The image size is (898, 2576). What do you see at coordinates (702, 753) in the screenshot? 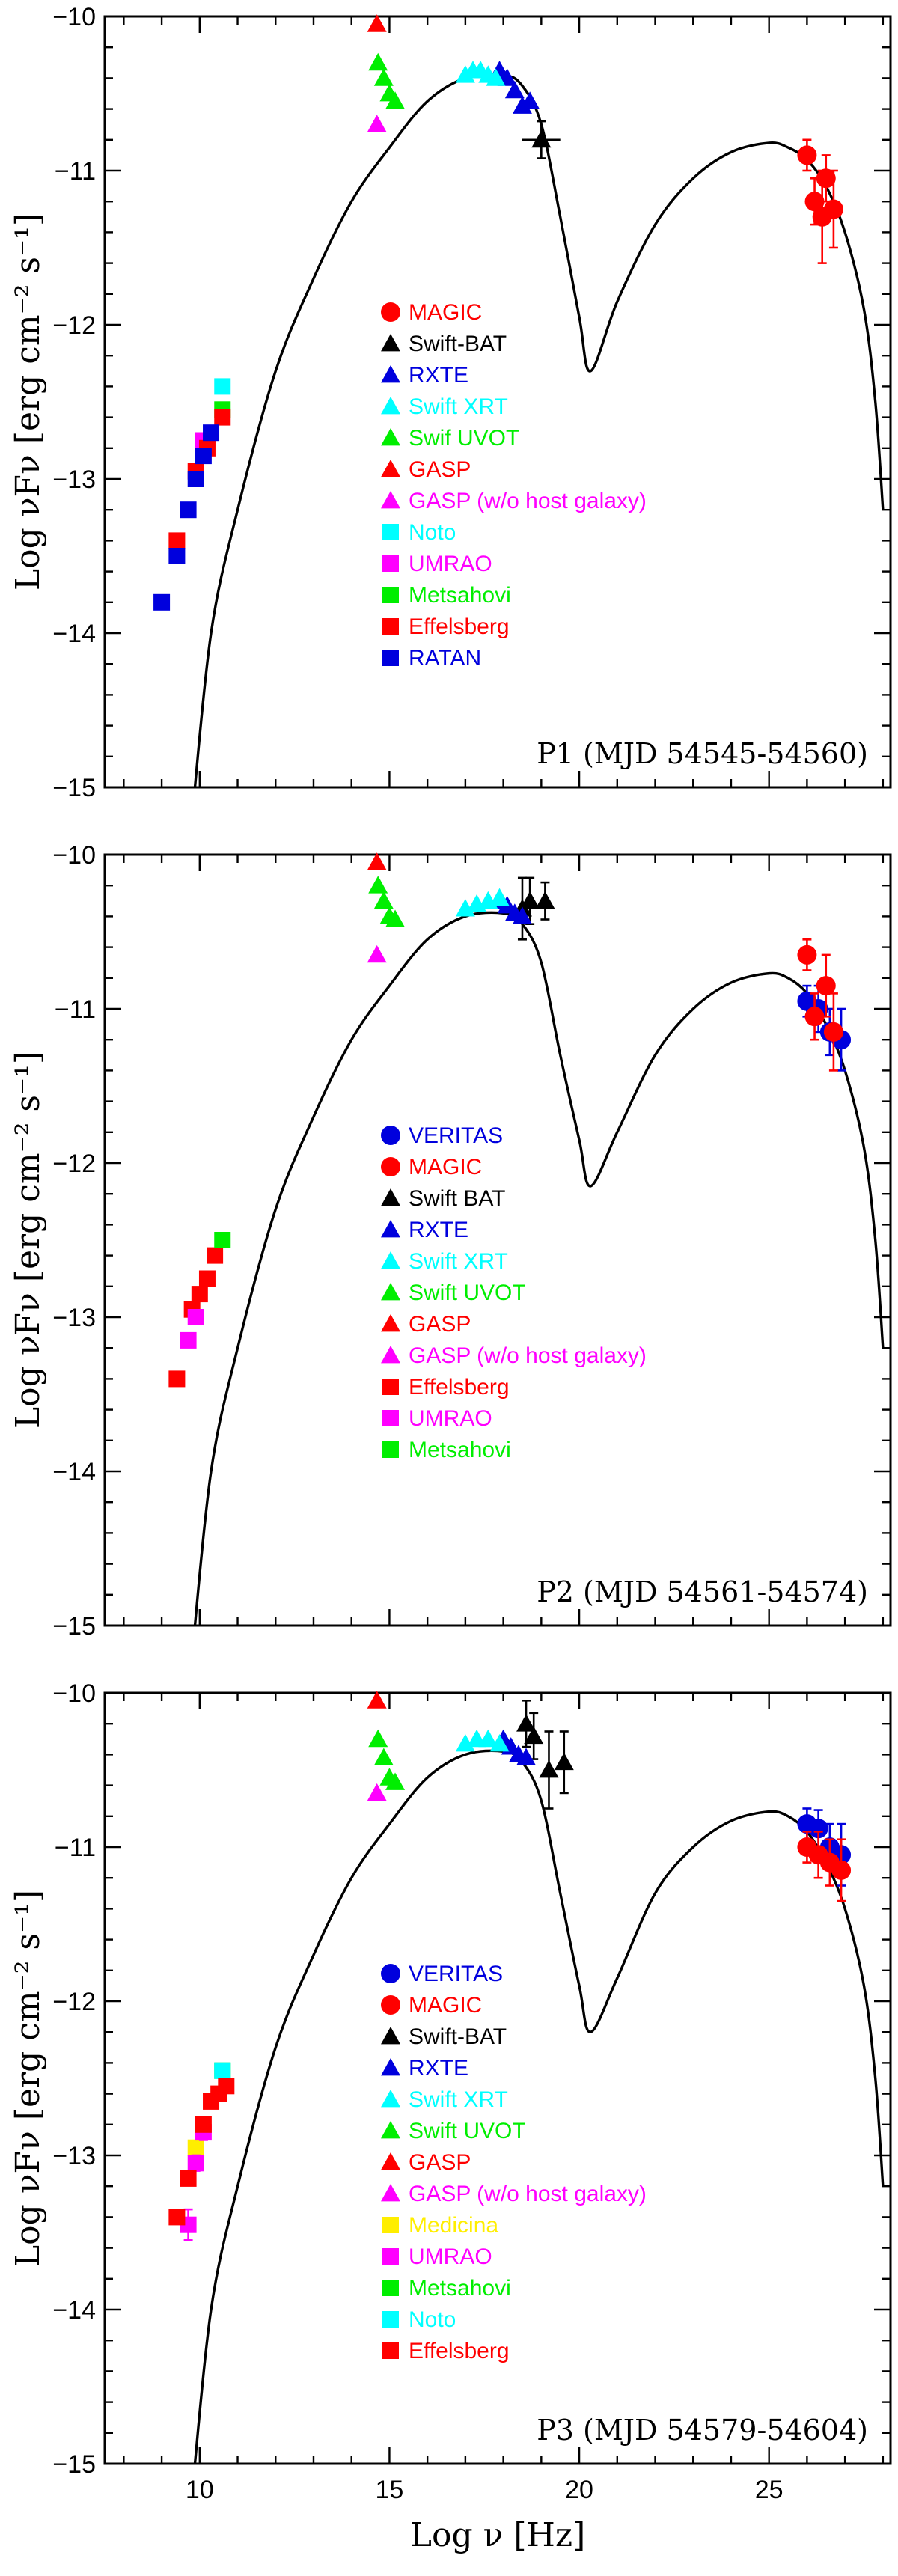
I see `period-label: P1 (MJD 54545-54560)` at bounding box center [702, 753].